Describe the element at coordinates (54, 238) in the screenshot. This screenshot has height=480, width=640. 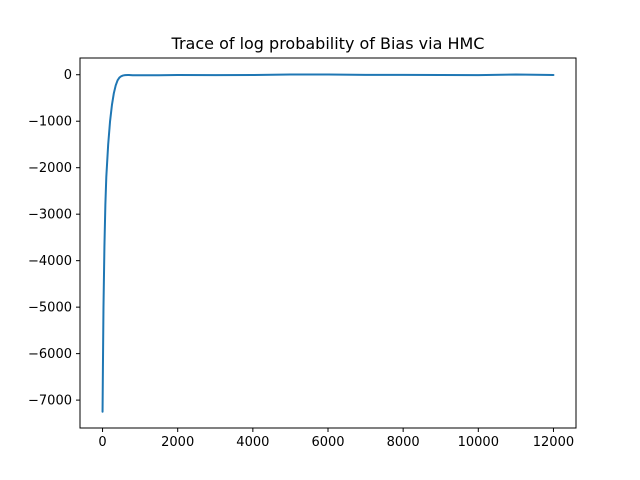
I see `y-axis: 0 −1000 −2000 −3000 −4000 −5000 −6000 −7000` at that location.